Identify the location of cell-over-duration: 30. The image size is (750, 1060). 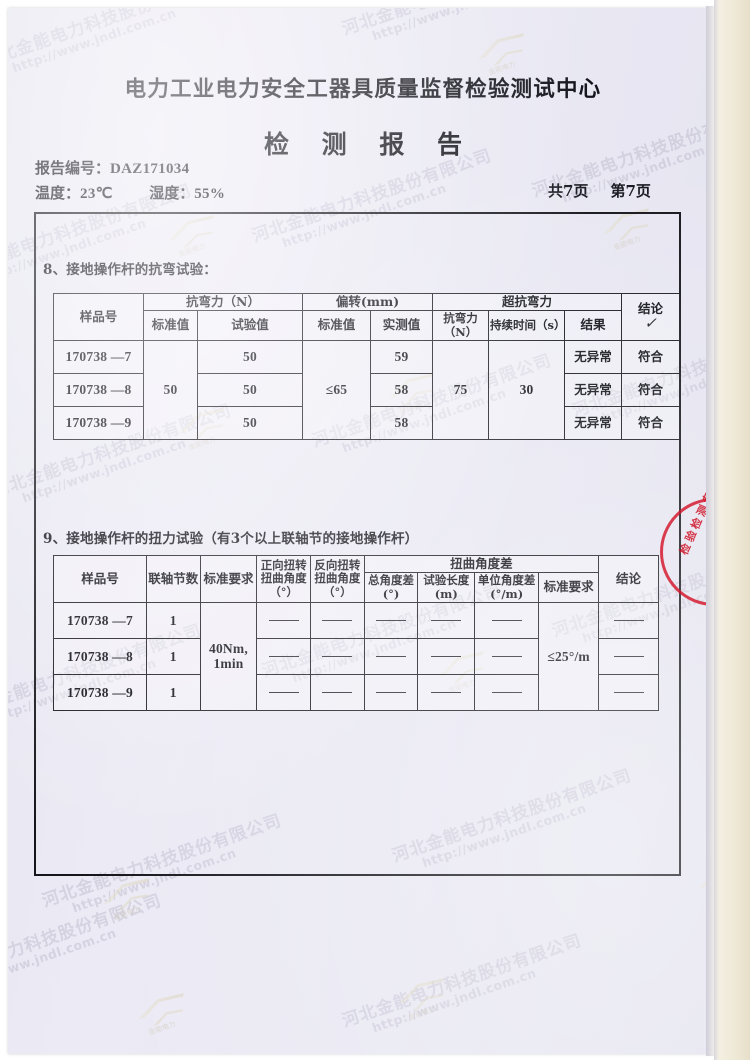
(527, 389).